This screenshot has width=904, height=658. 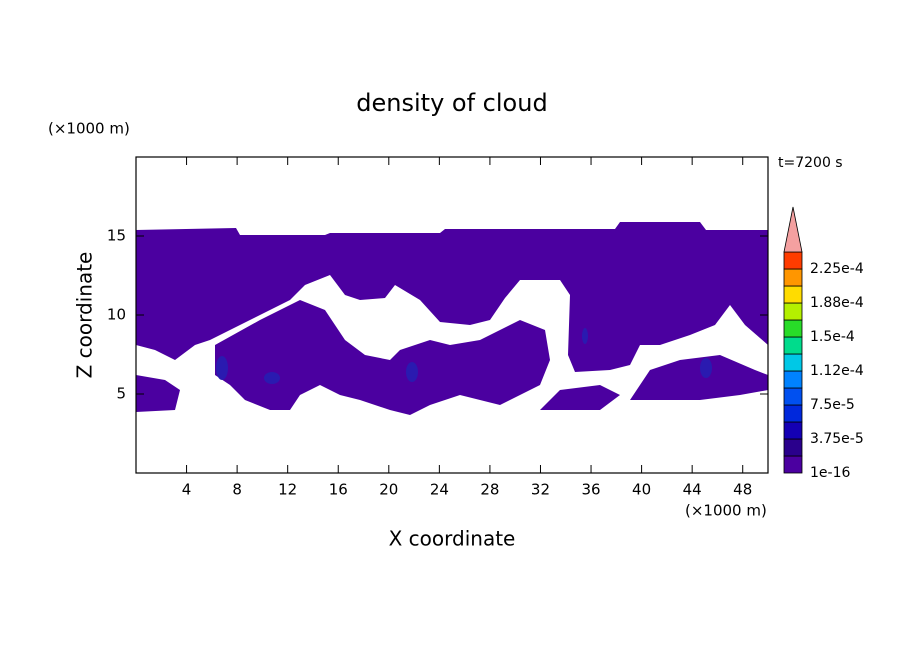 I want to click on chart-title: density of cloud, so click(x=451, y=103).